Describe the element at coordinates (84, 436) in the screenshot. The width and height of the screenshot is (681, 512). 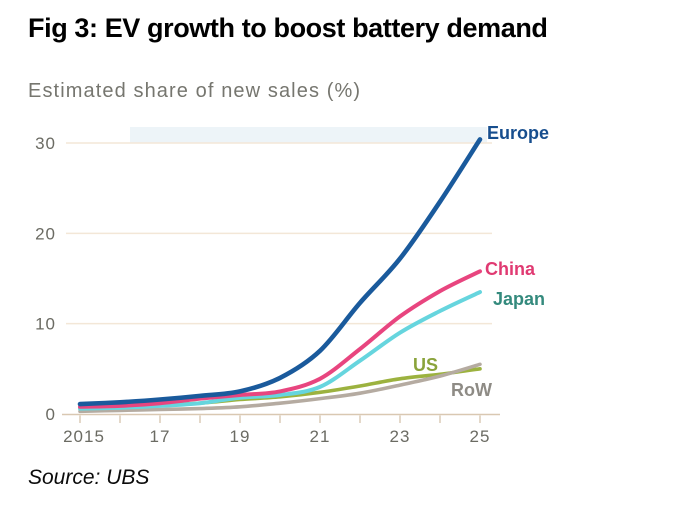
I see `x-tick-label: 2015` at that location.